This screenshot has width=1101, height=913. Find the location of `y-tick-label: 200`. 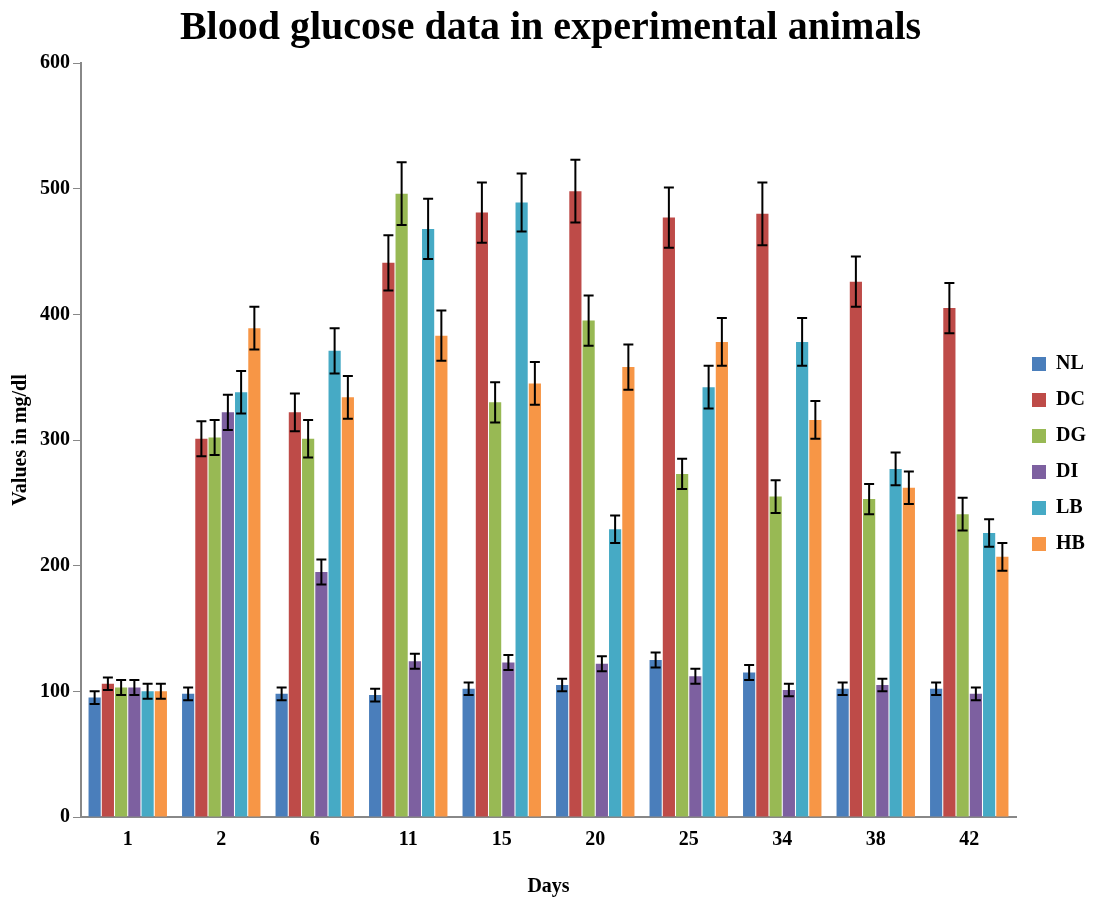

y-tick-label: 200 is located at coordinates (55, 563).